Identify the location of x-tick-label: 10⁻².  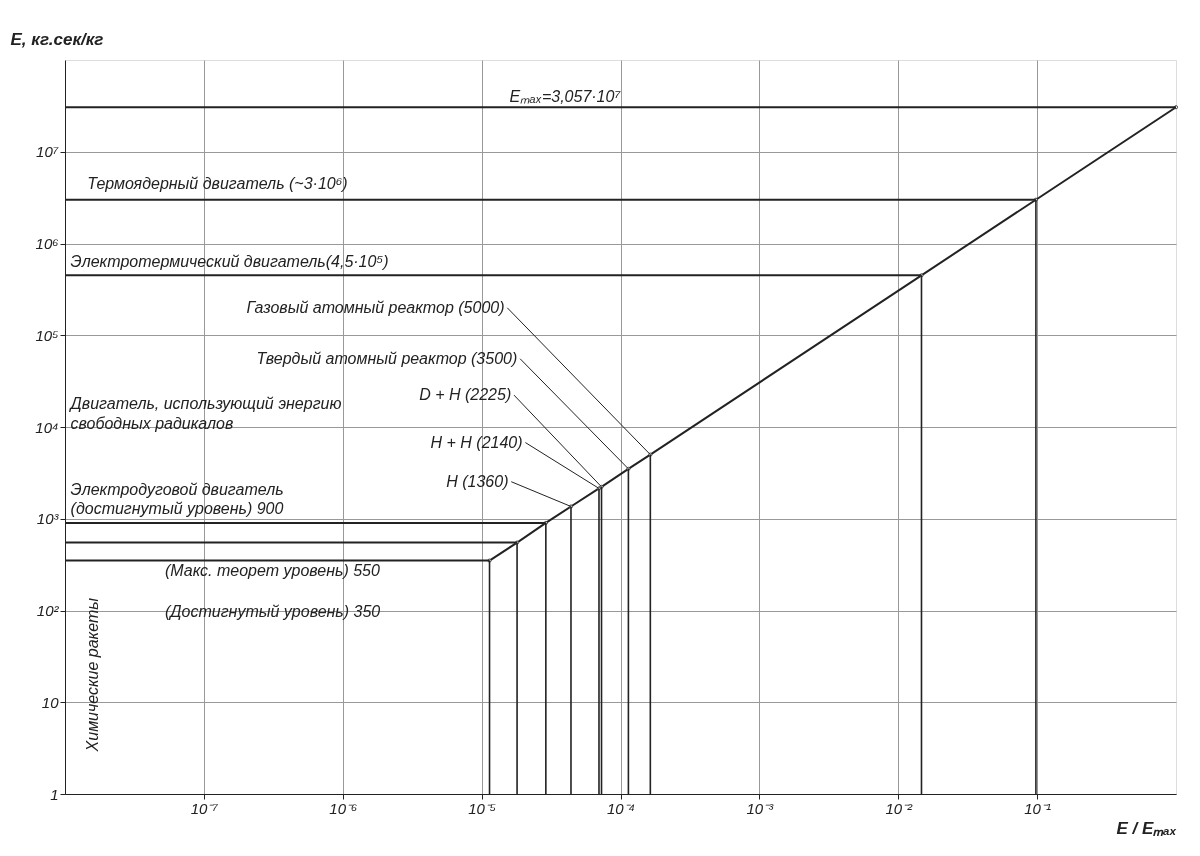
(899, 808).